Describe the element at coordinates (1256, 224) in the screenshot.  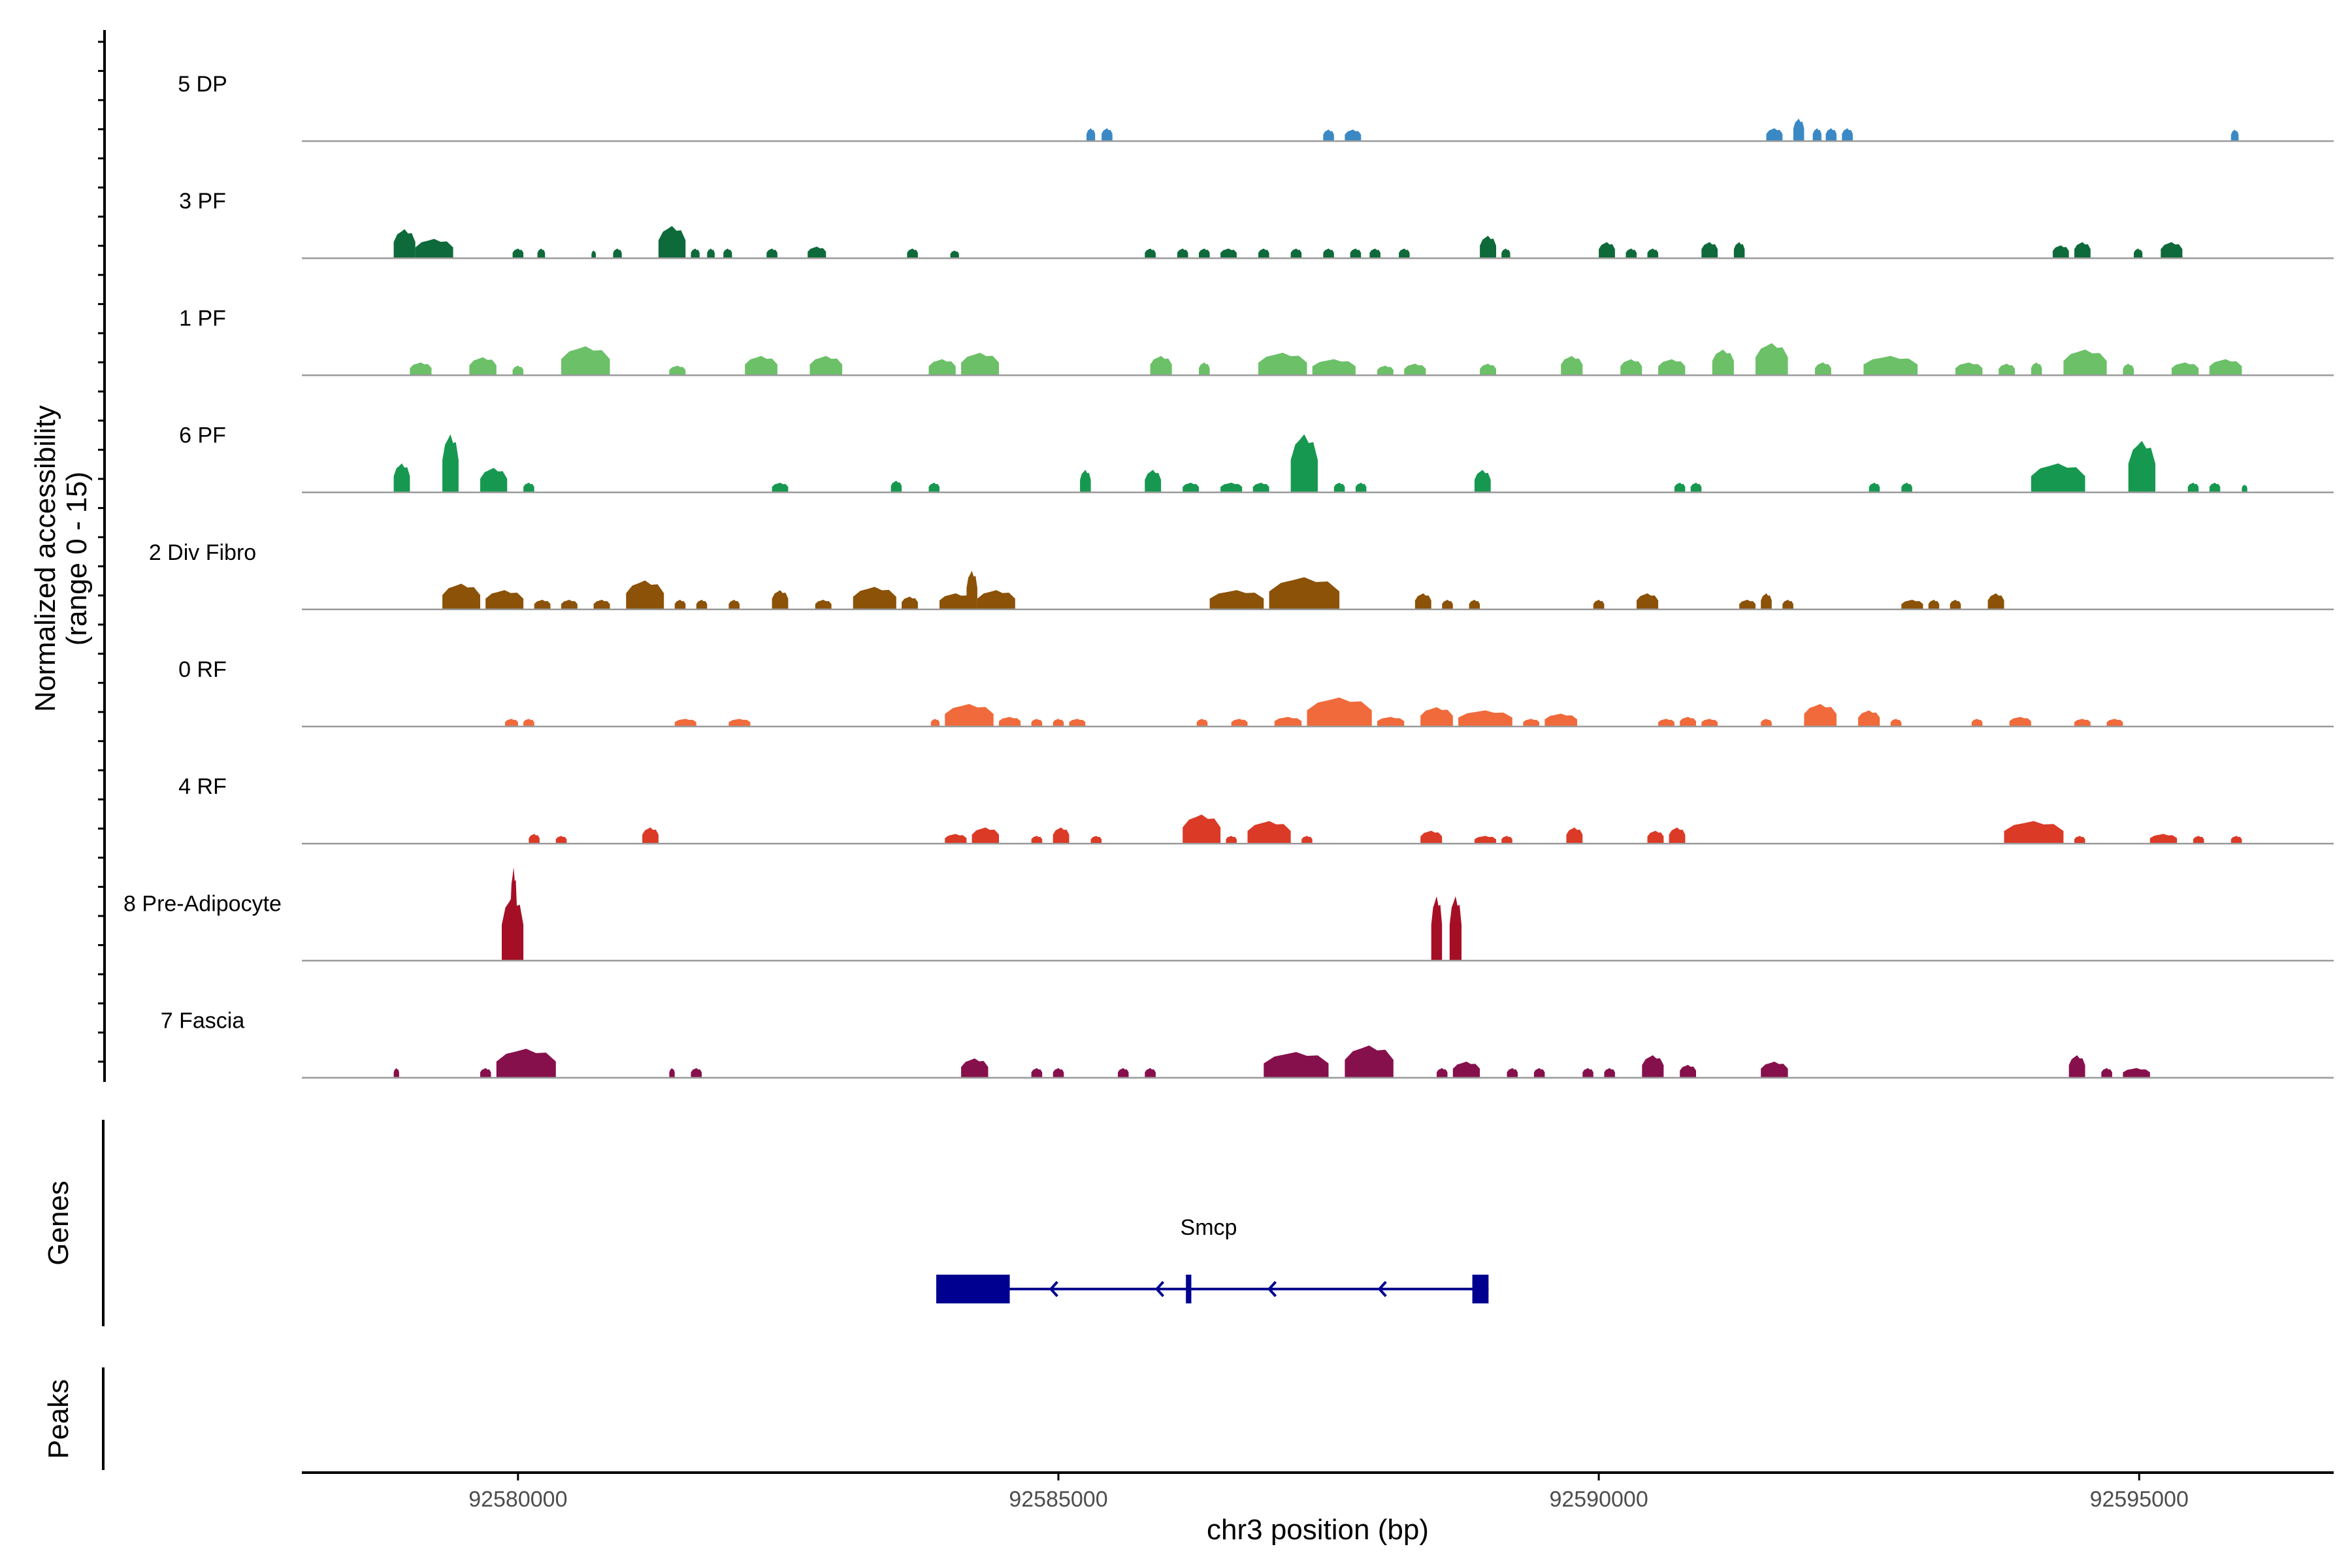
I see `track-3-pf: 3 PF` at that location.